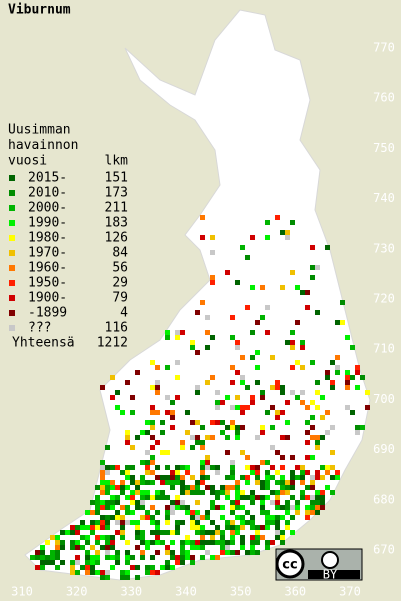 This screenshot has height=601, width=401. What do you see at coordinates (384, 550) in the screenshot?
I see `y-label: 670` at bounding box center [384, 550].